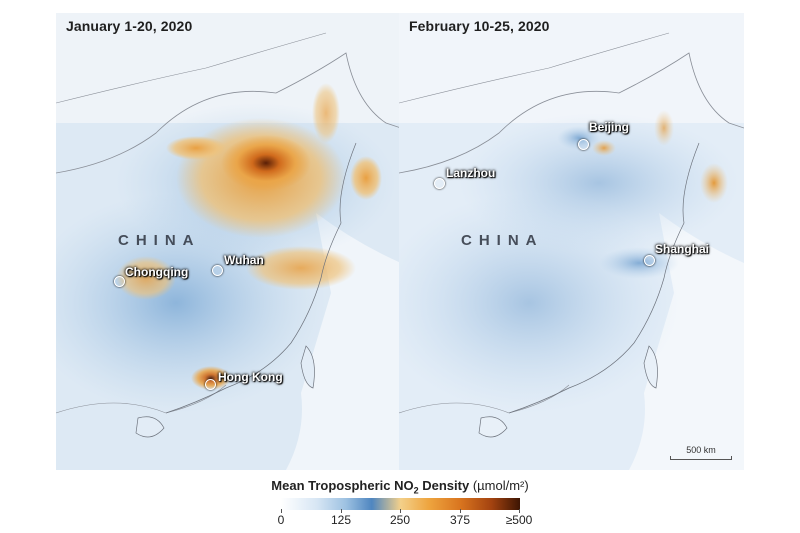 The height and width of the screenshot is (533, 800). What do you see at coordinates (416, 490) in the screenshot?
I see `legend-title-subscript: 2` at bounding box center [416, 490].